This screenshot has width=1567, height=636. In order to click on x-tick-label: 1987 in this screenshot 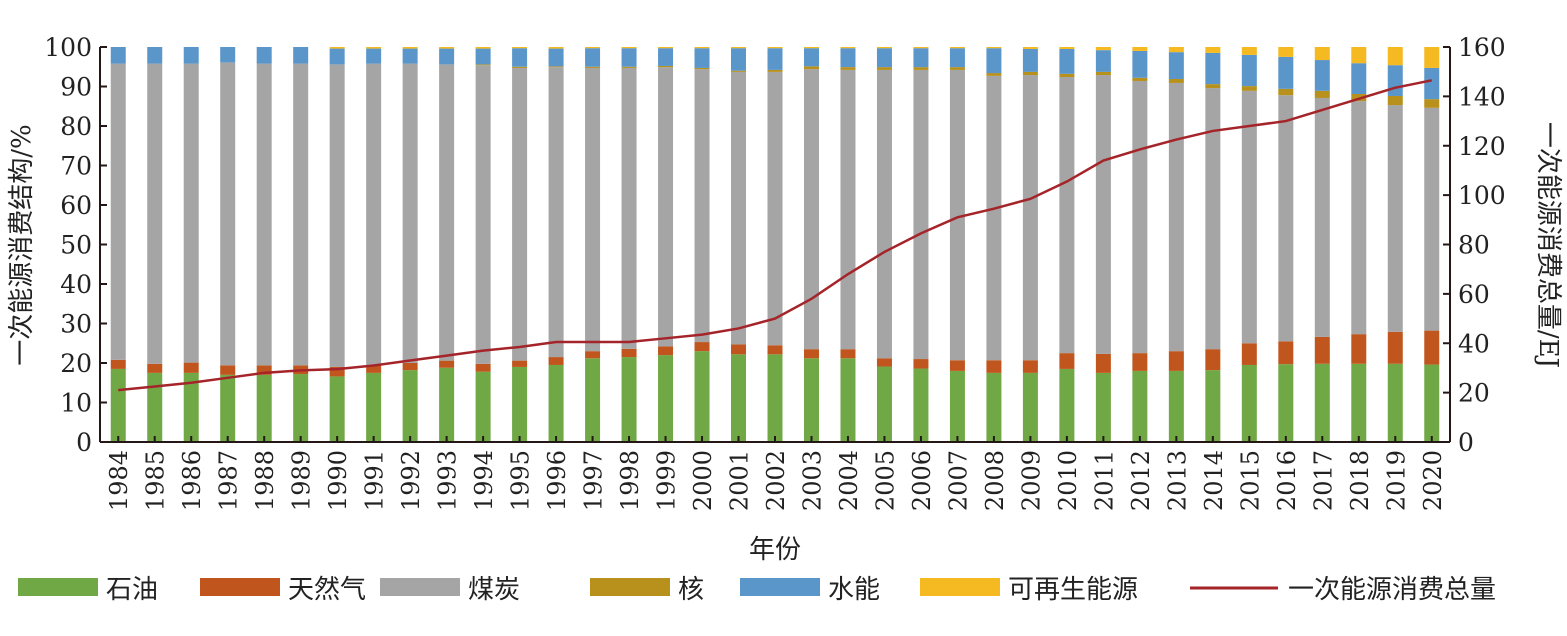, I will do `click(229, 480)`.